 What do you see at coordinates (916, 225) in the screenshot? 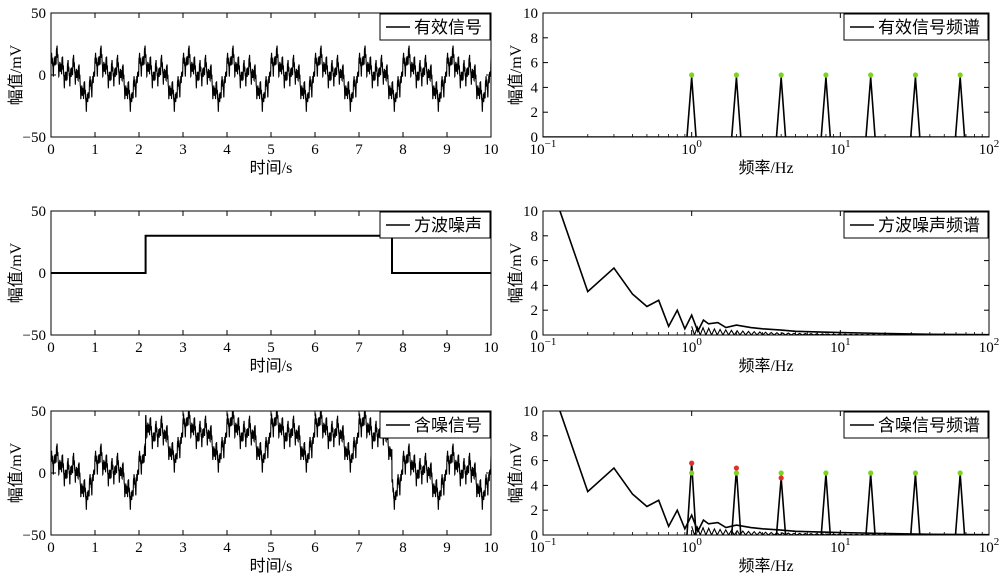
I see `legend: 方波噪声频谱` at bounding box center [916, 225].